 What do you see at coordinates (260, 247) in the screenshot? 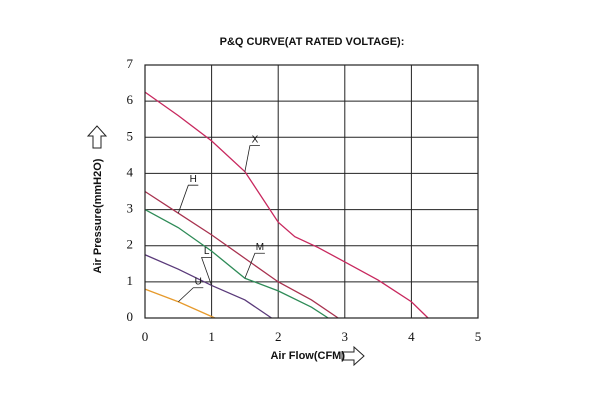
I see `series-label: M` at bounding box center [260, 247].